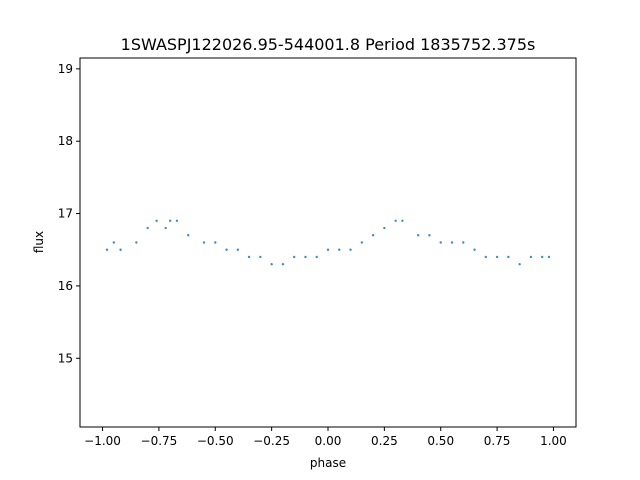  What do you see at coordinates (328, 463) in the screenshot?
I see `x-axis-label: phase` at bounding box center [328, 463].